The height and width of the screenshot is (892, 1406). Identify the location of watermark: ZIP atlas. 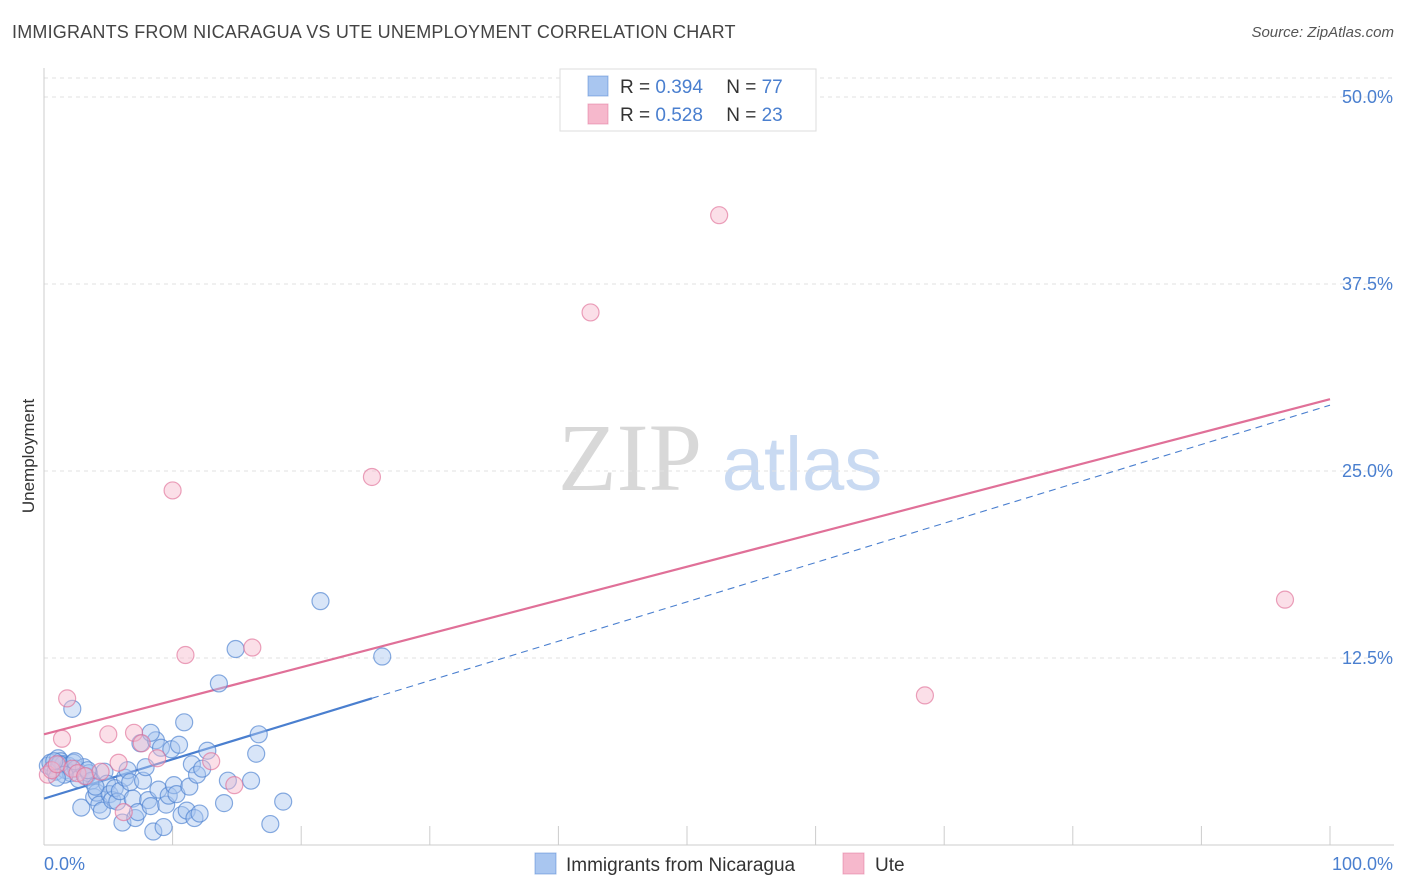
(720, 457).